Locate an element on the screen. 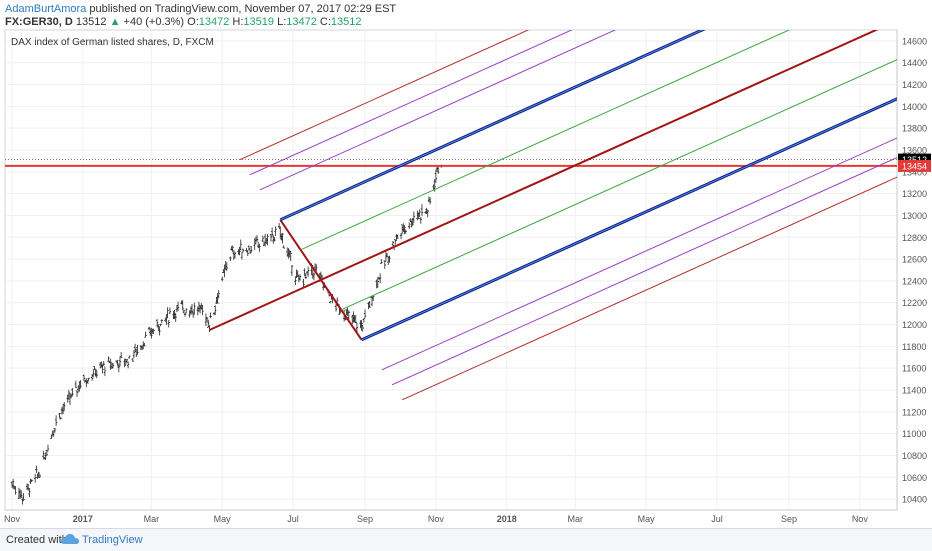 This screenshot has width=932, height=551. symbol-label: FX:GER30, D is located at coordinates (39, 22).